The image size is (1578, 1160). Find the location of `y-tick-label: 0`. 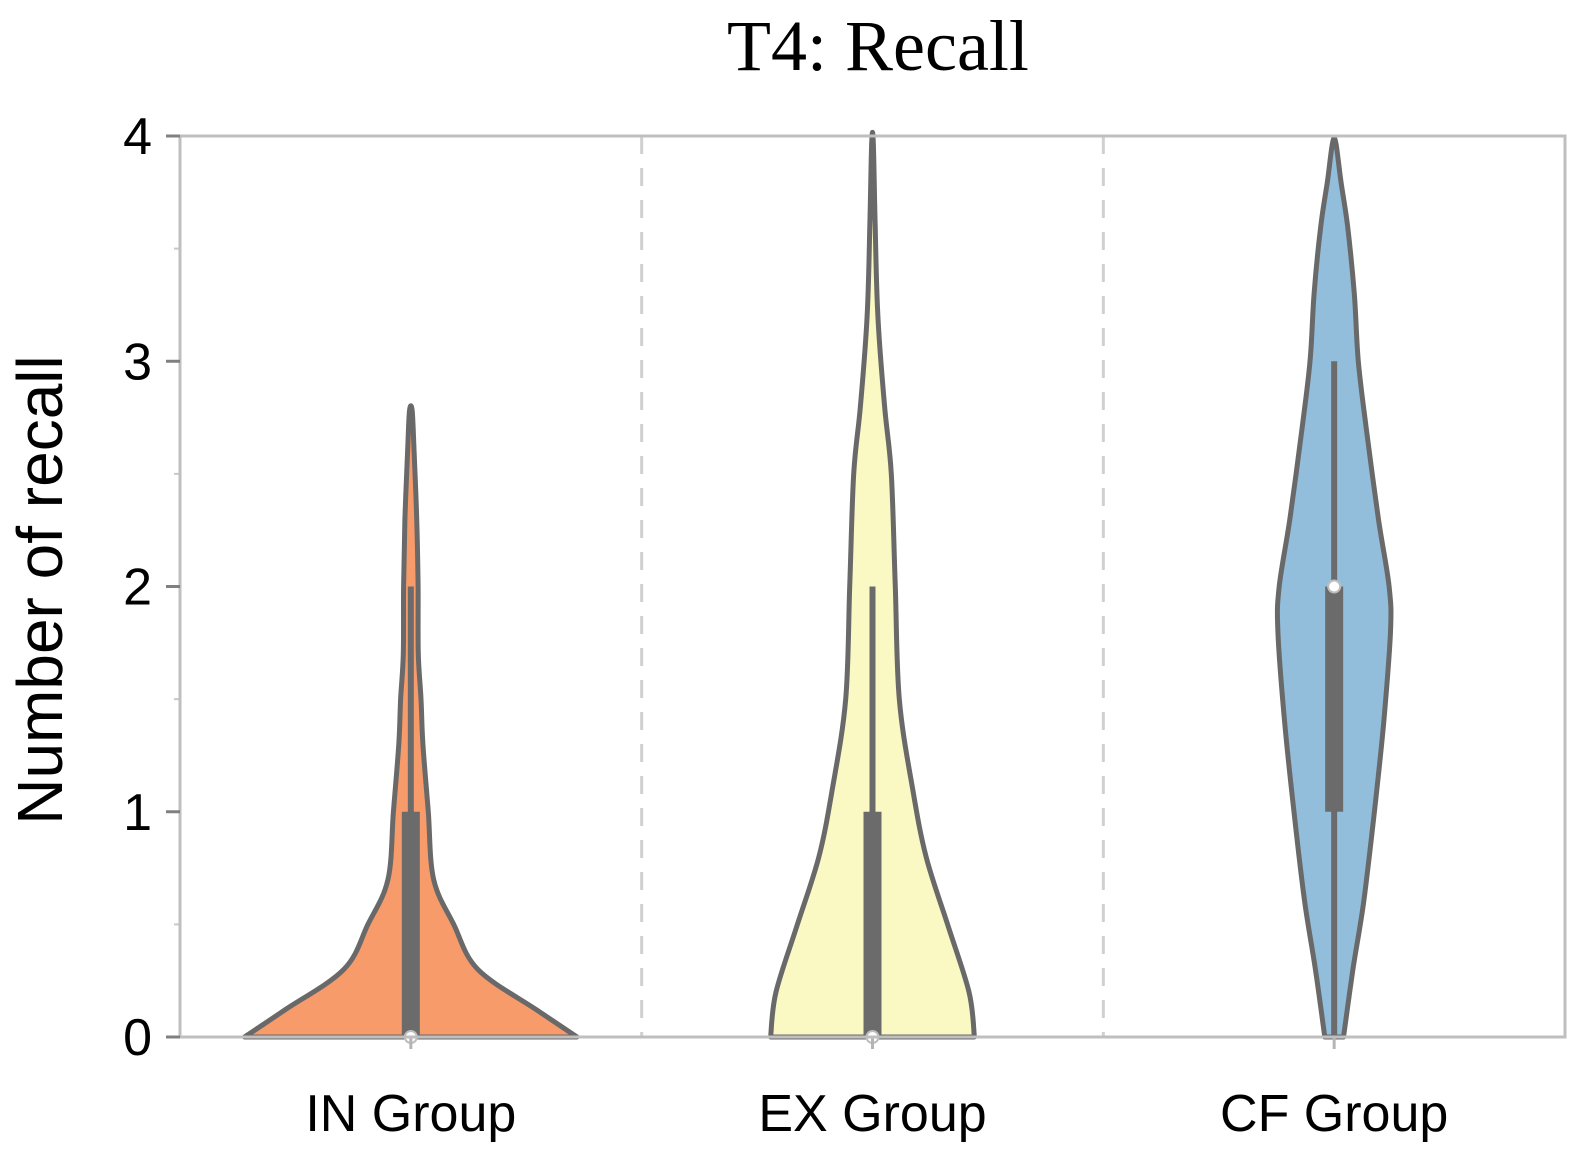

y-tick-label: 0 is located at coordinates (137, 1038).